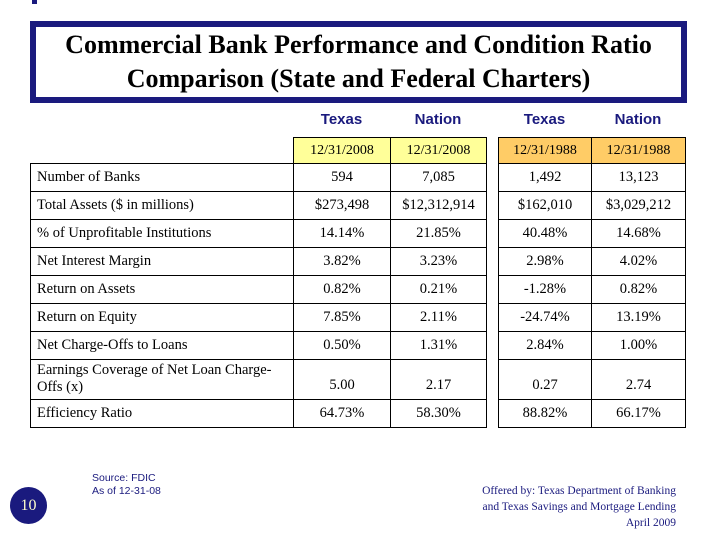 This screenshot has height=540, width=720. Describe the element at coordinates (438, 345) in the screenshot. I see `value-cell: 1.31%` at that location.